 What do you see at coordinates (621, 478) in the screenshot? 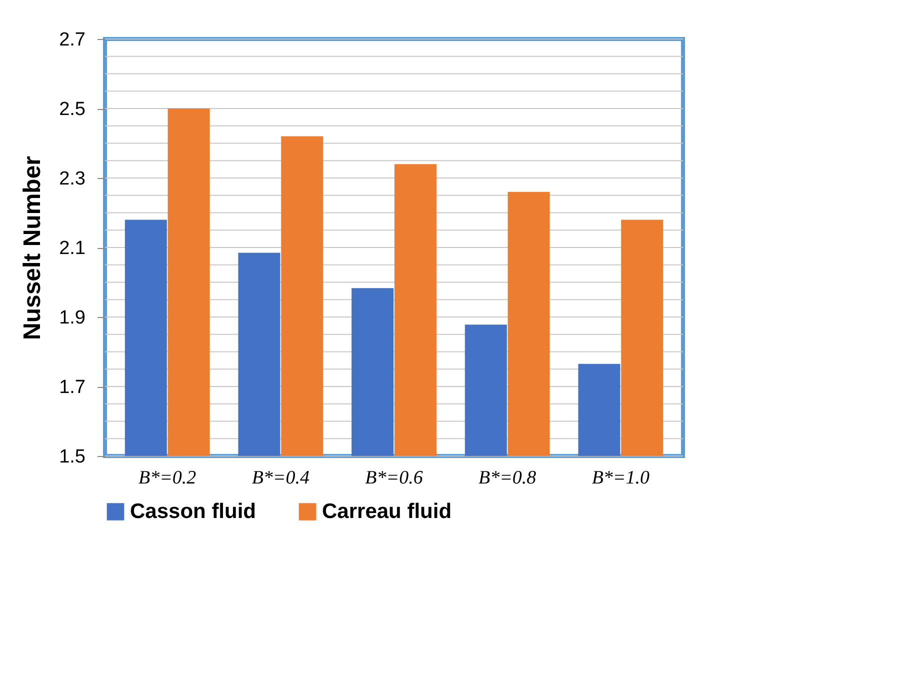
I see `x-tick-label: B*=1.0` at bounding box center [621, 478].